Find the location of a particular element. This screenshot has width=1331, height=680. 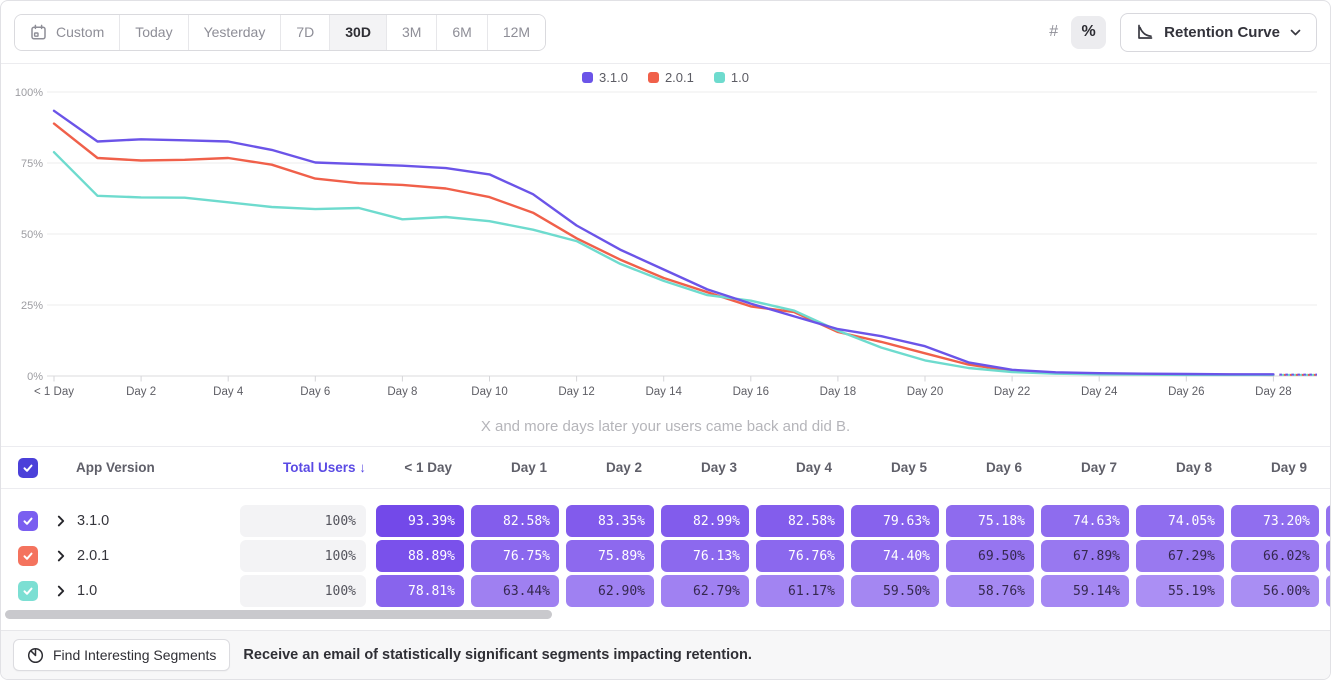

column-header-day-4: Day 4 is located at coordinates (813, 467).